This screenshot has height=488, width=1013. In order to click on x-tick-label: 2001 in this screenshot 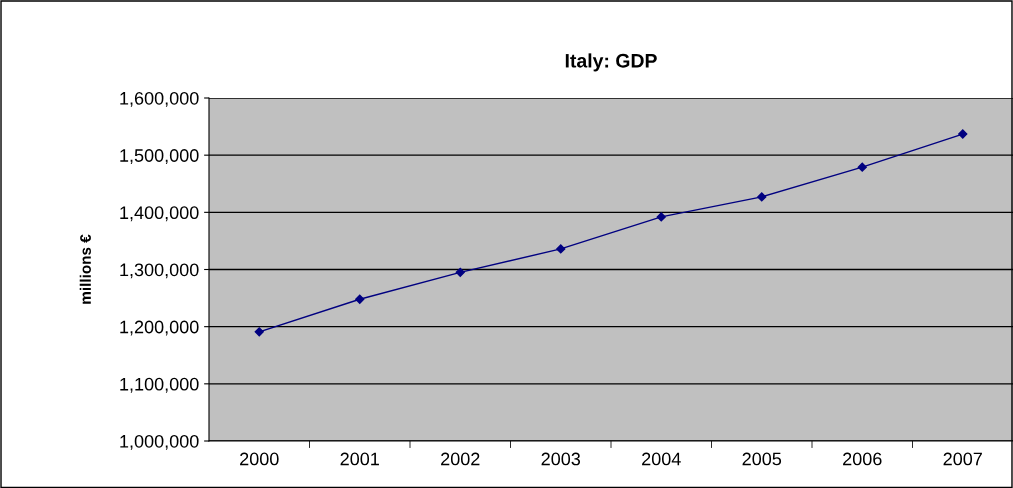, I will do `click(359, 459)`.